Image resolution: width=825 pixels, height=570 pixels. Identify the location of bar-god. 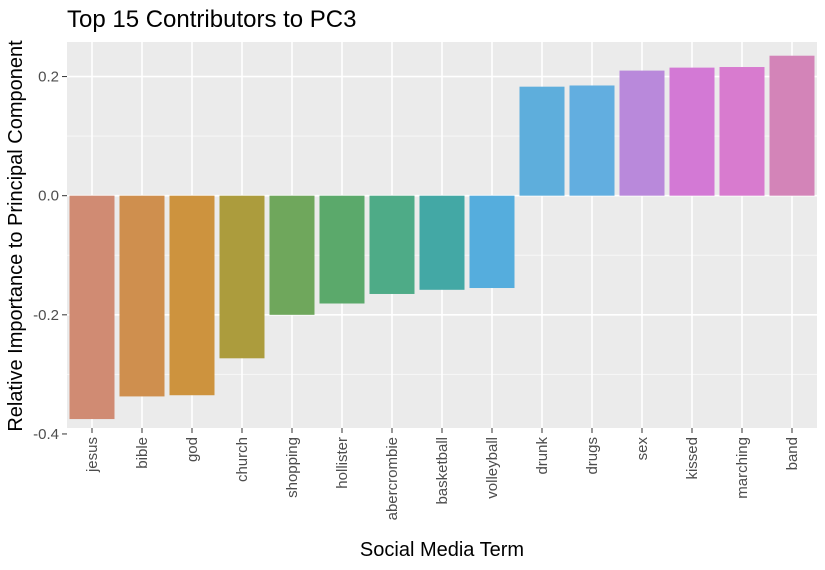
(192, 295).